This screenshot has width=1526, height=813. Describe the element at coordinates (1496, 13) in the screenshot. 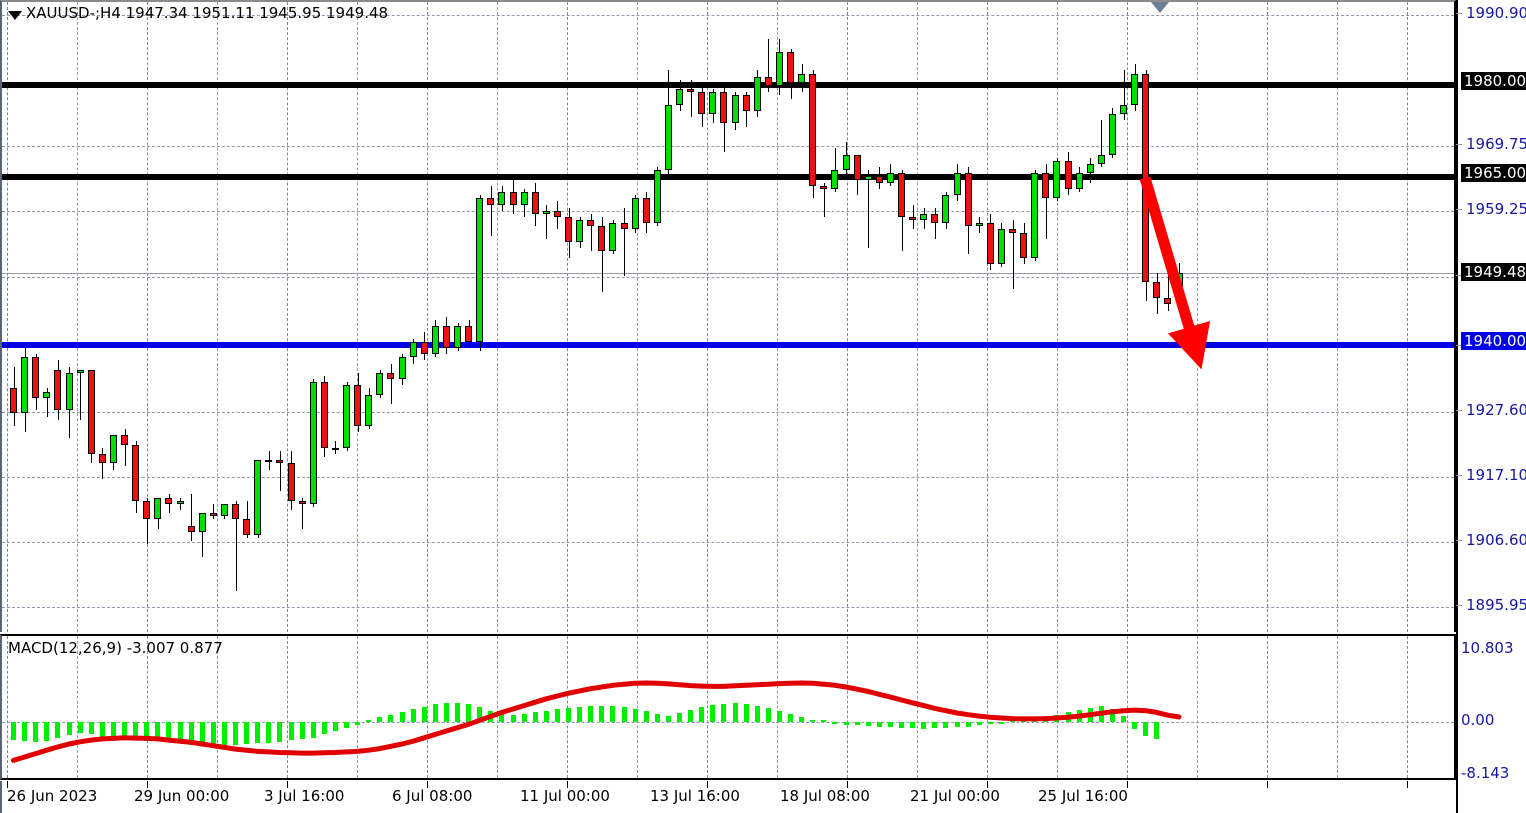

I see `price-tick-label: 1990.90` at that location.